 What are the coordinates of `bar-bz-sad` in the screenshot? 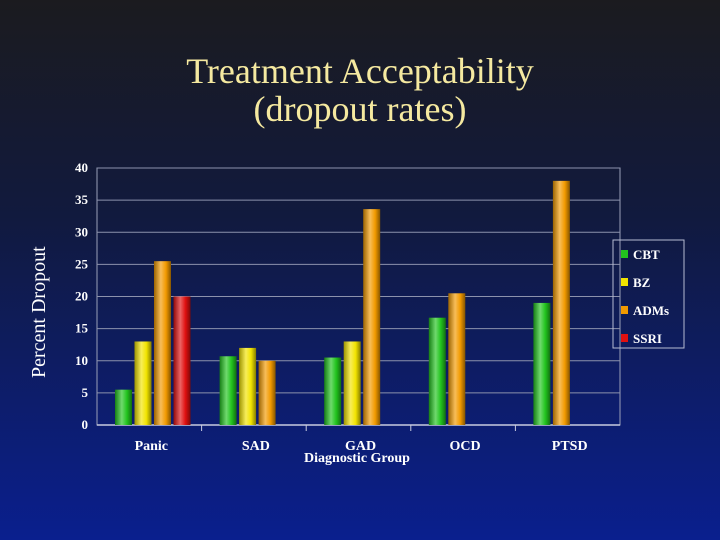 It's located at (248, 386).